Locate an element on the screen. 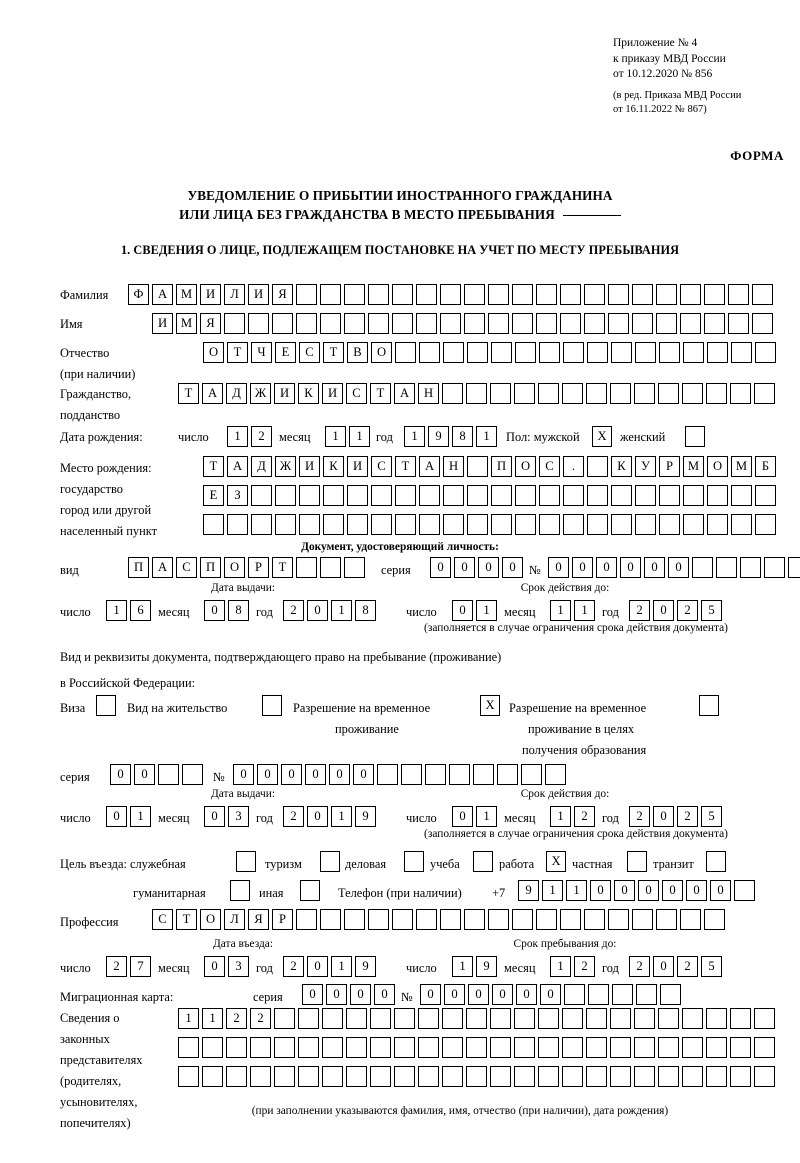 Image resolution: width=800 pixels, height=1163 pixels. char-cell: А is located at coordinates (212, 393).